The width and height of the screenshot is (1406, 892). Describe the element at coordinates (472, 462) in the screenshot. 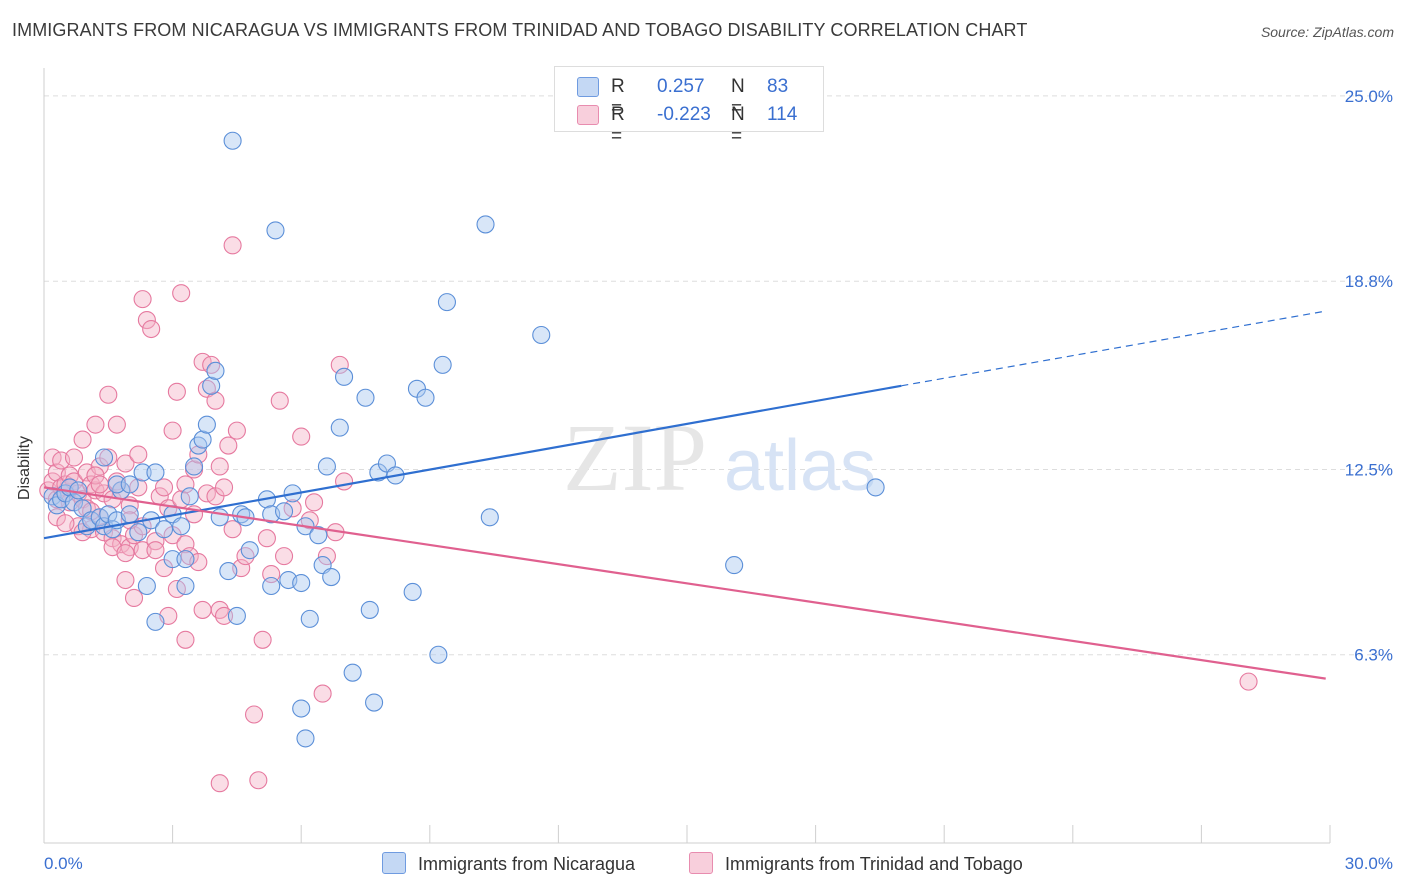

I see `trend-line-nicaragua` at that location.